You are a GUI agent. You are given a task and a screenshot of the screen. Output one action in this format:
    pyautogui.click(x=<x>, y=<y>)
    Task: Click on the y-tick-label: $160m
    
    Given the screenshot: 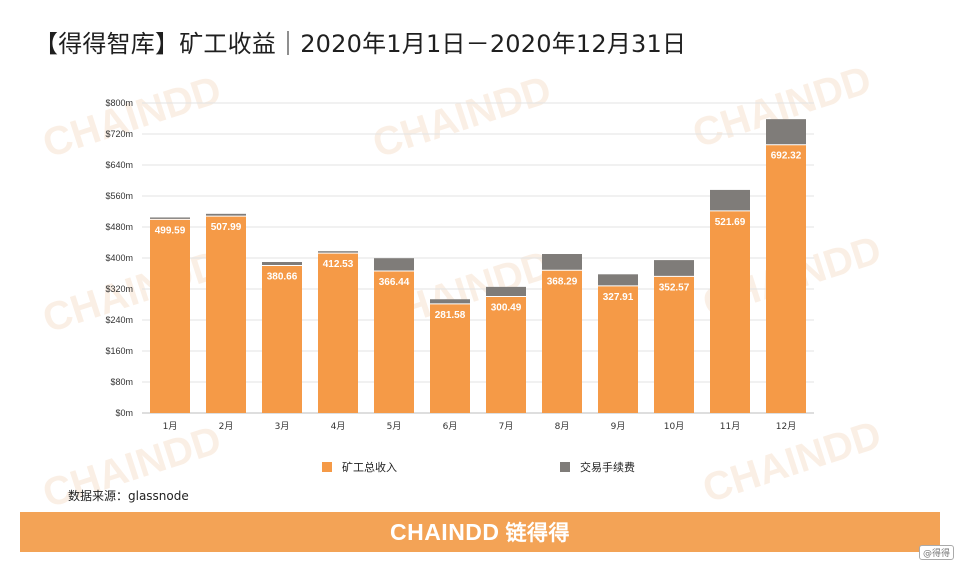 What is the action you would take?
    pyautogui.click(x=119, y=351)
    